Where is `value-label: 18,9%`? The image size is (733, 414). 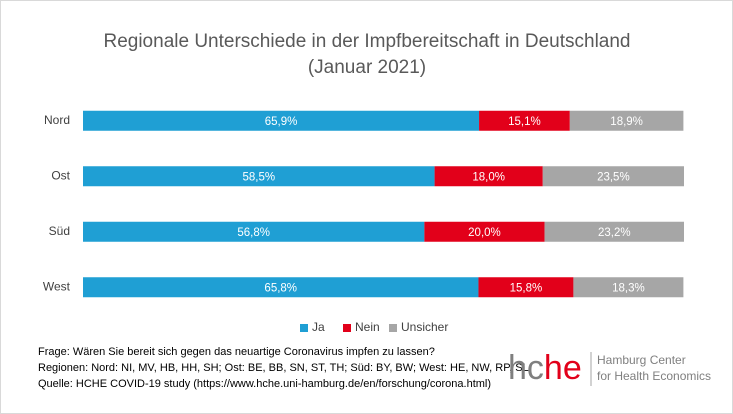 value-label: 18,9% is located at coordinates (626, 122).